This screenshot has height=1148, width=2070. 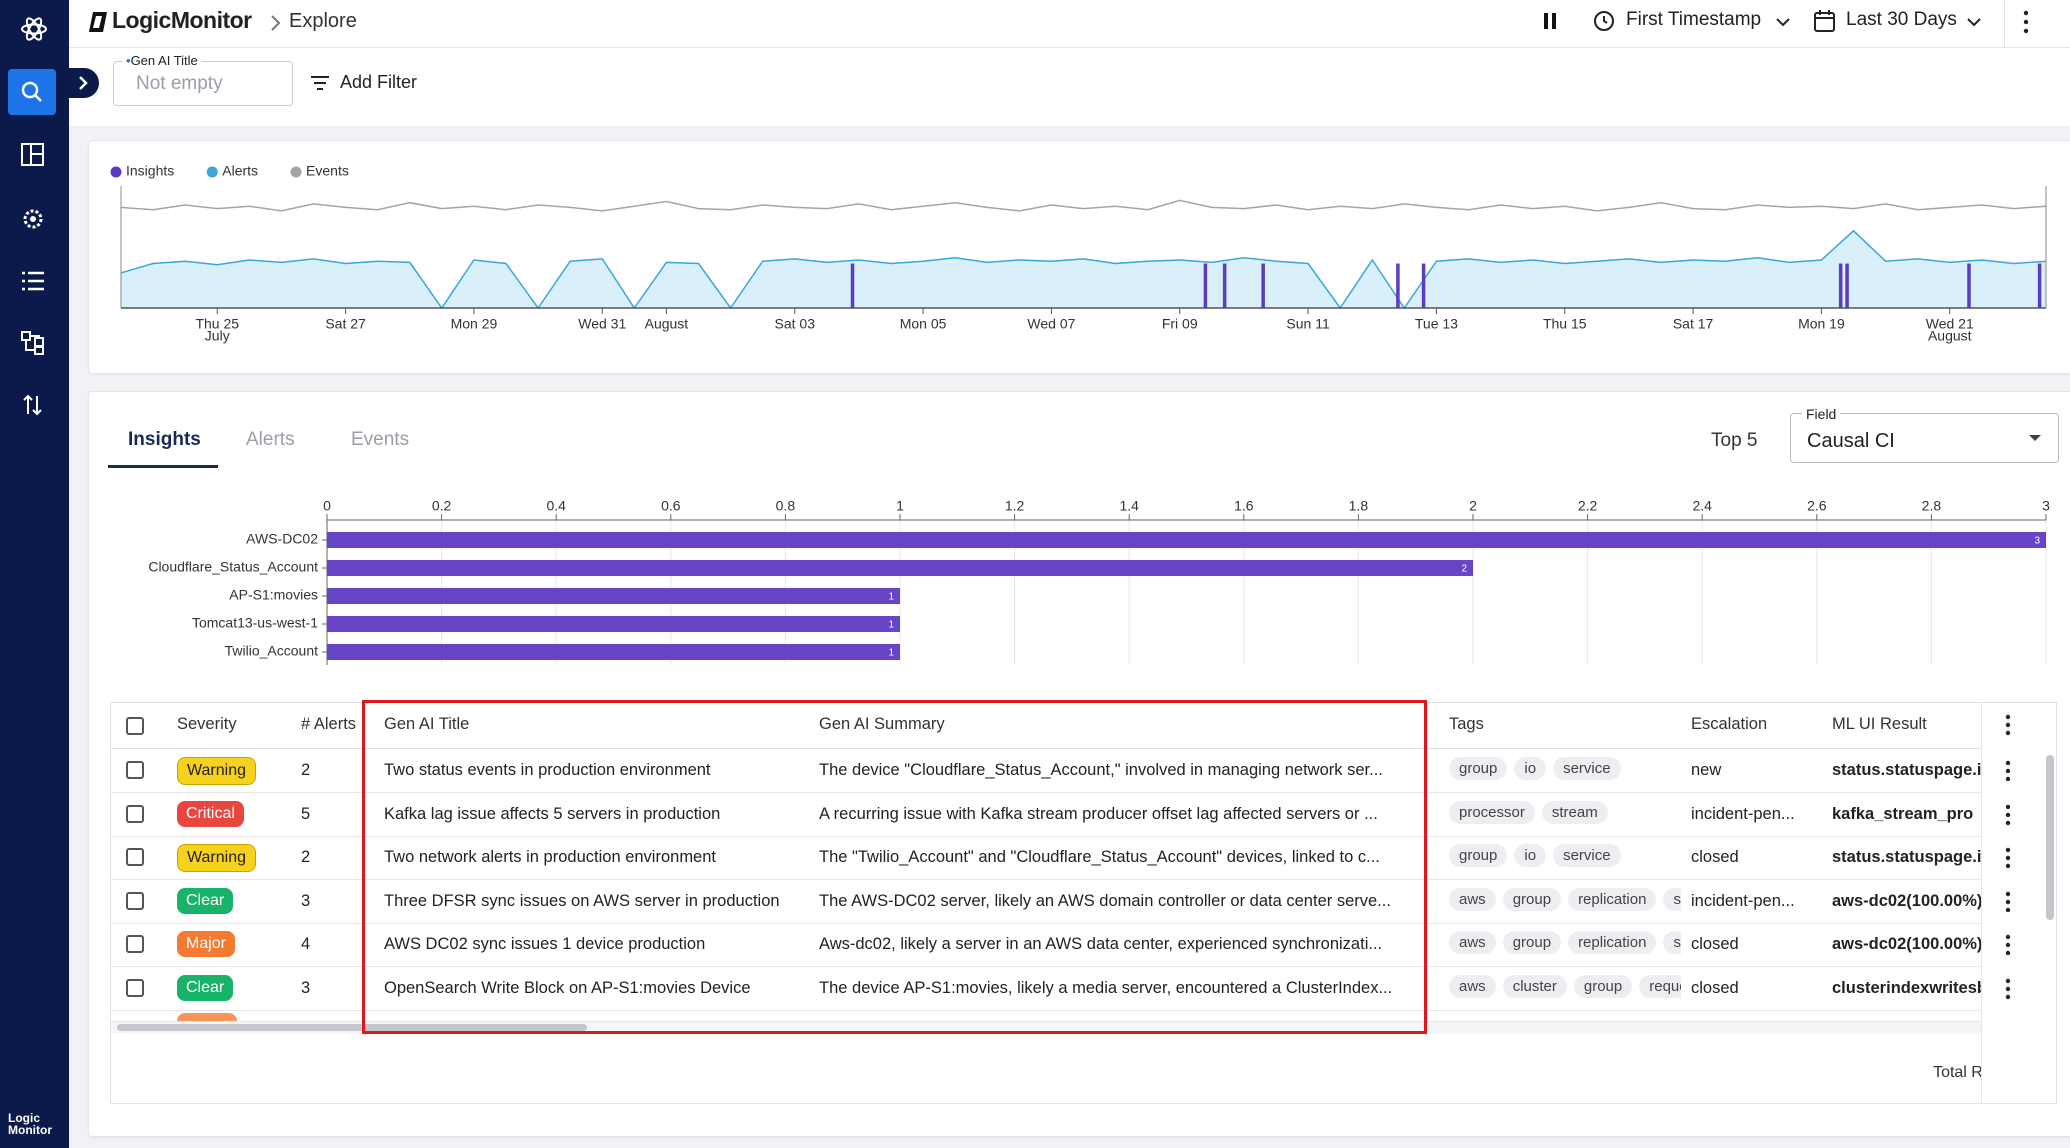 I want to click on field-select-value: Causal CI, so click(x=1851, y=441).